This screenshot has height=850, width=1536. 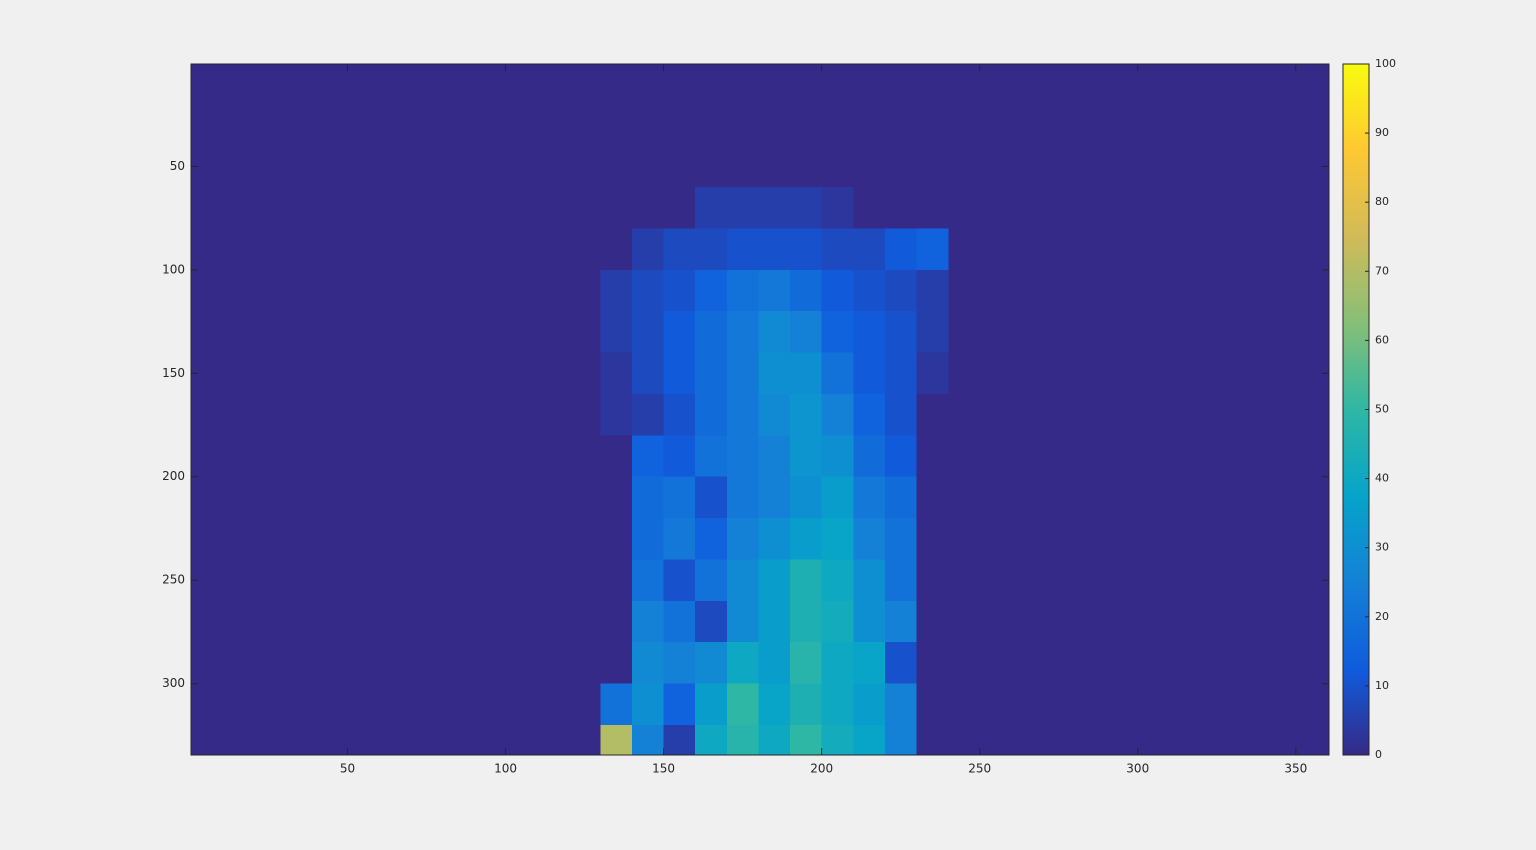 I want to click on colorbar-tick-label: 100, so click(x=1385, y=63).